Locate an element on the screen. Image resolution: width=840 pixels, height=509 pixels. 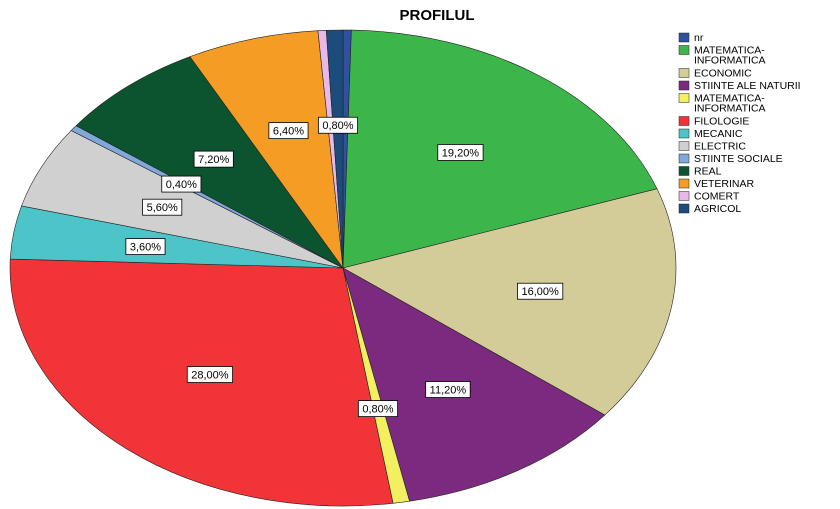
data-label: 7,20% is located at coordinates (213, 160).